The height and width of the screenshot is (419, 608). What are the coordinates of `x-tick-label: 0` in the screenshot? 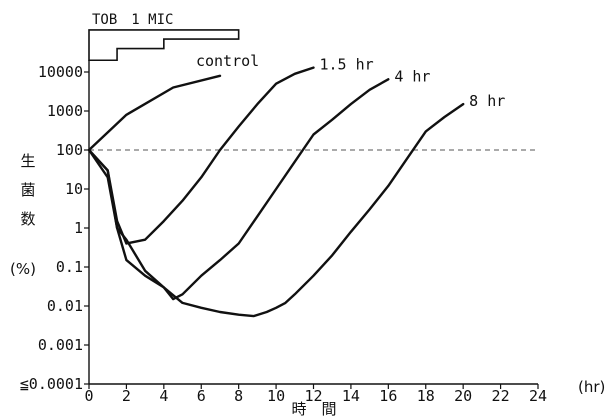 It's located at (88, 396).